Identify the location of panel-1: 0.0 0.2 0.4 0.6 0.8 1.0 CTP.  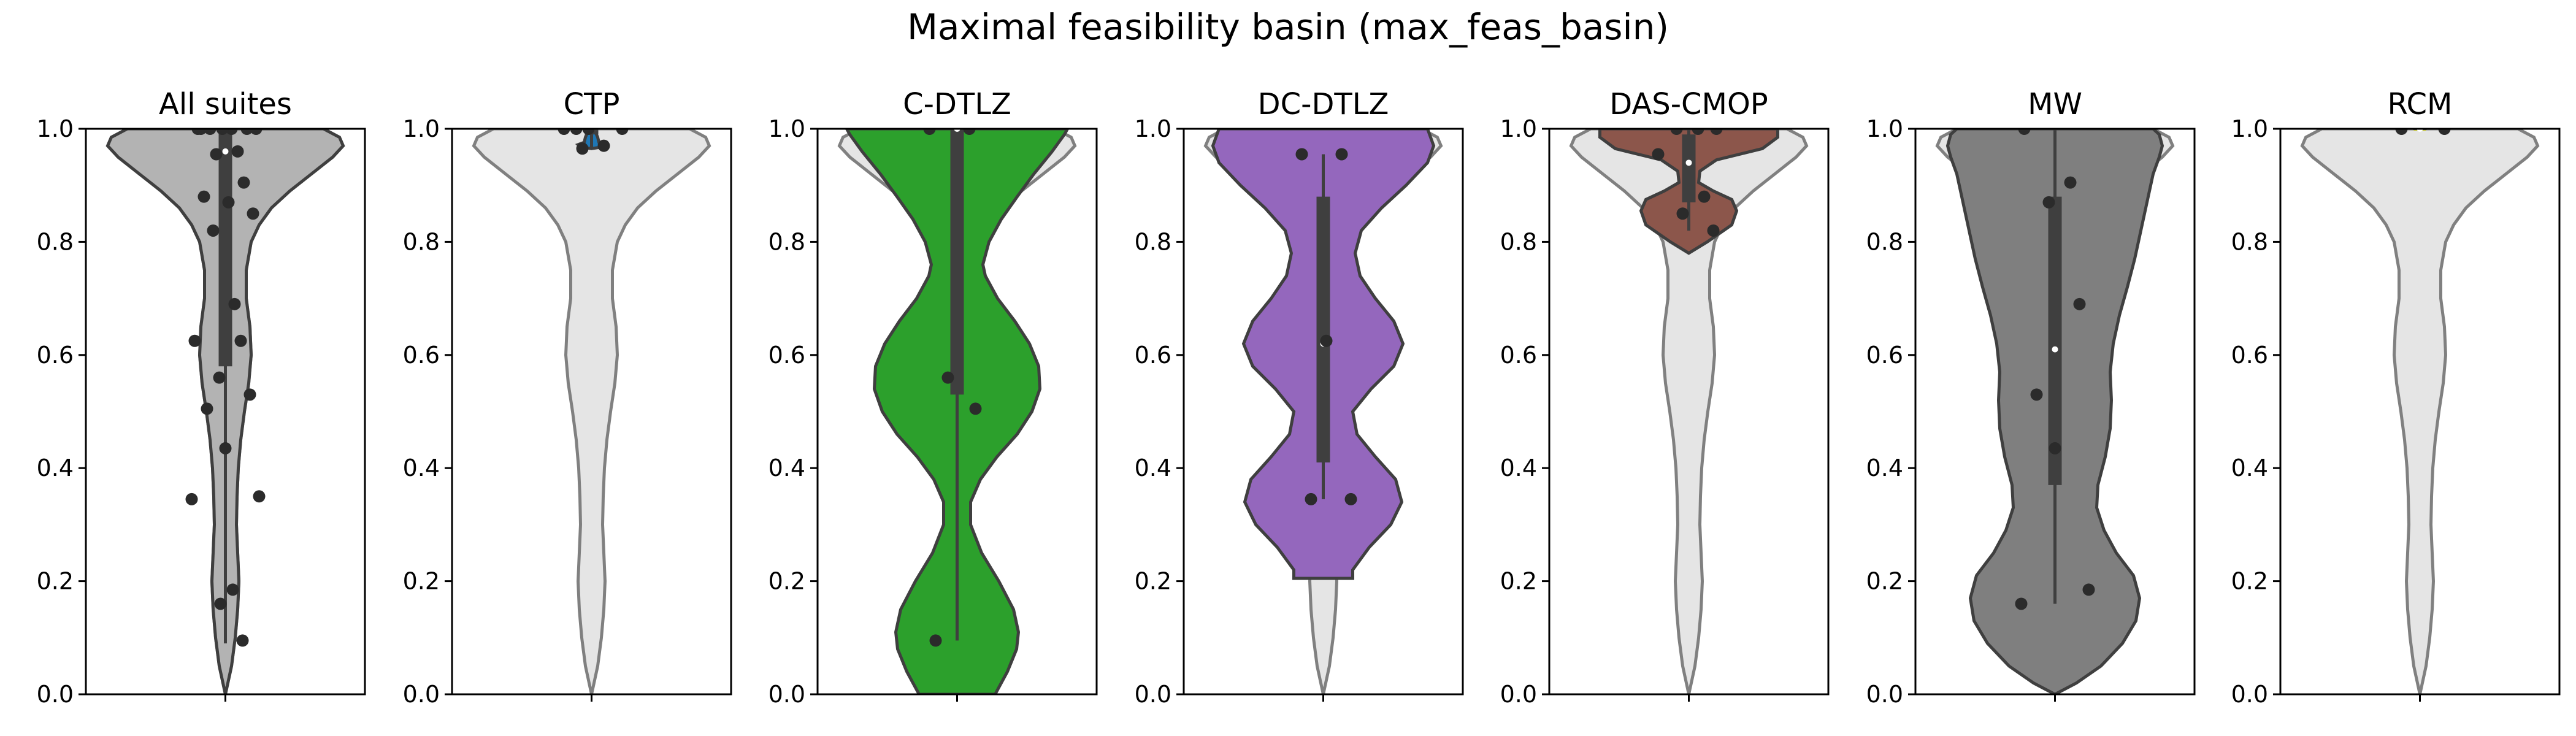
(567, 397).